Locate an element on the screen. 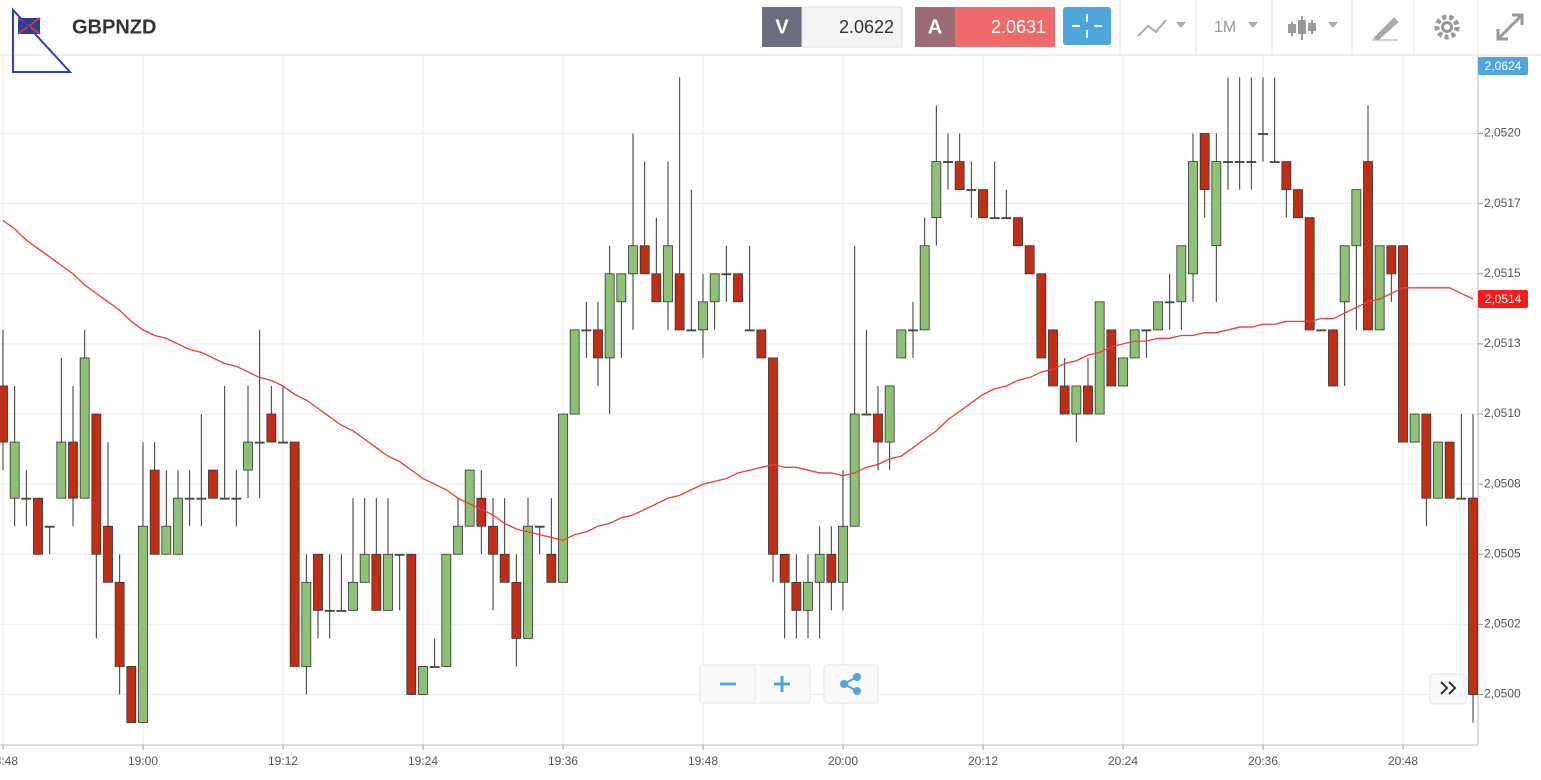 Image resolution: width=1541 pixels, height=780 pixels. price-tag is located at coordinates (1503, 299).